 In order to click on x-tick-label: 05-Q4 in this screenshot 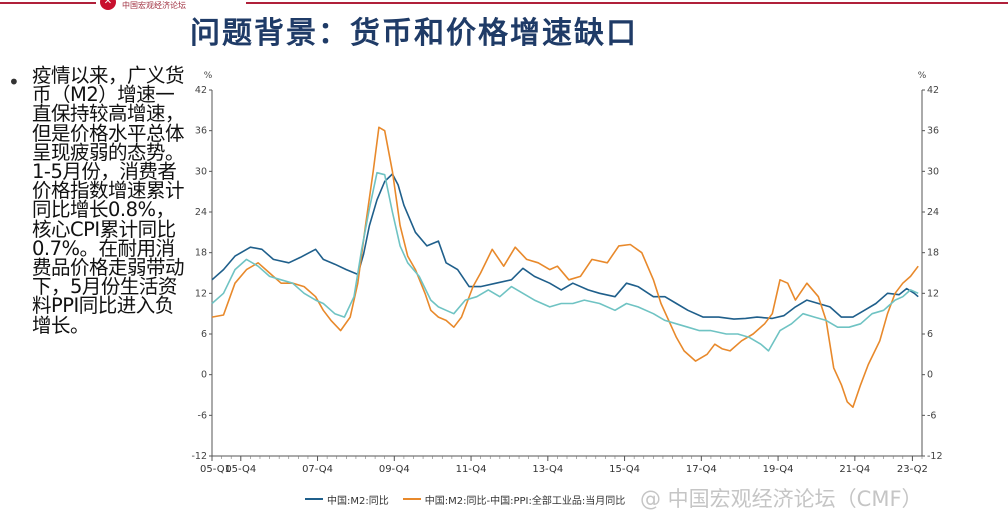, I will do `click(240, 469)`.